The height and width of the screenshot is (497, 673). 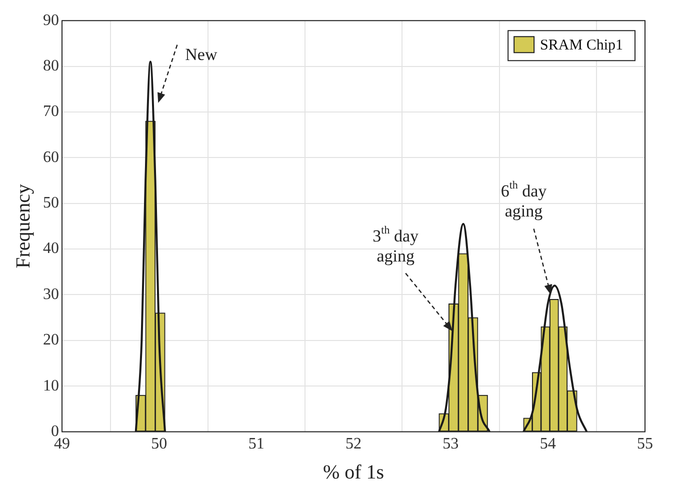 I want to click on annotation: New, so click(x=201, y=54).